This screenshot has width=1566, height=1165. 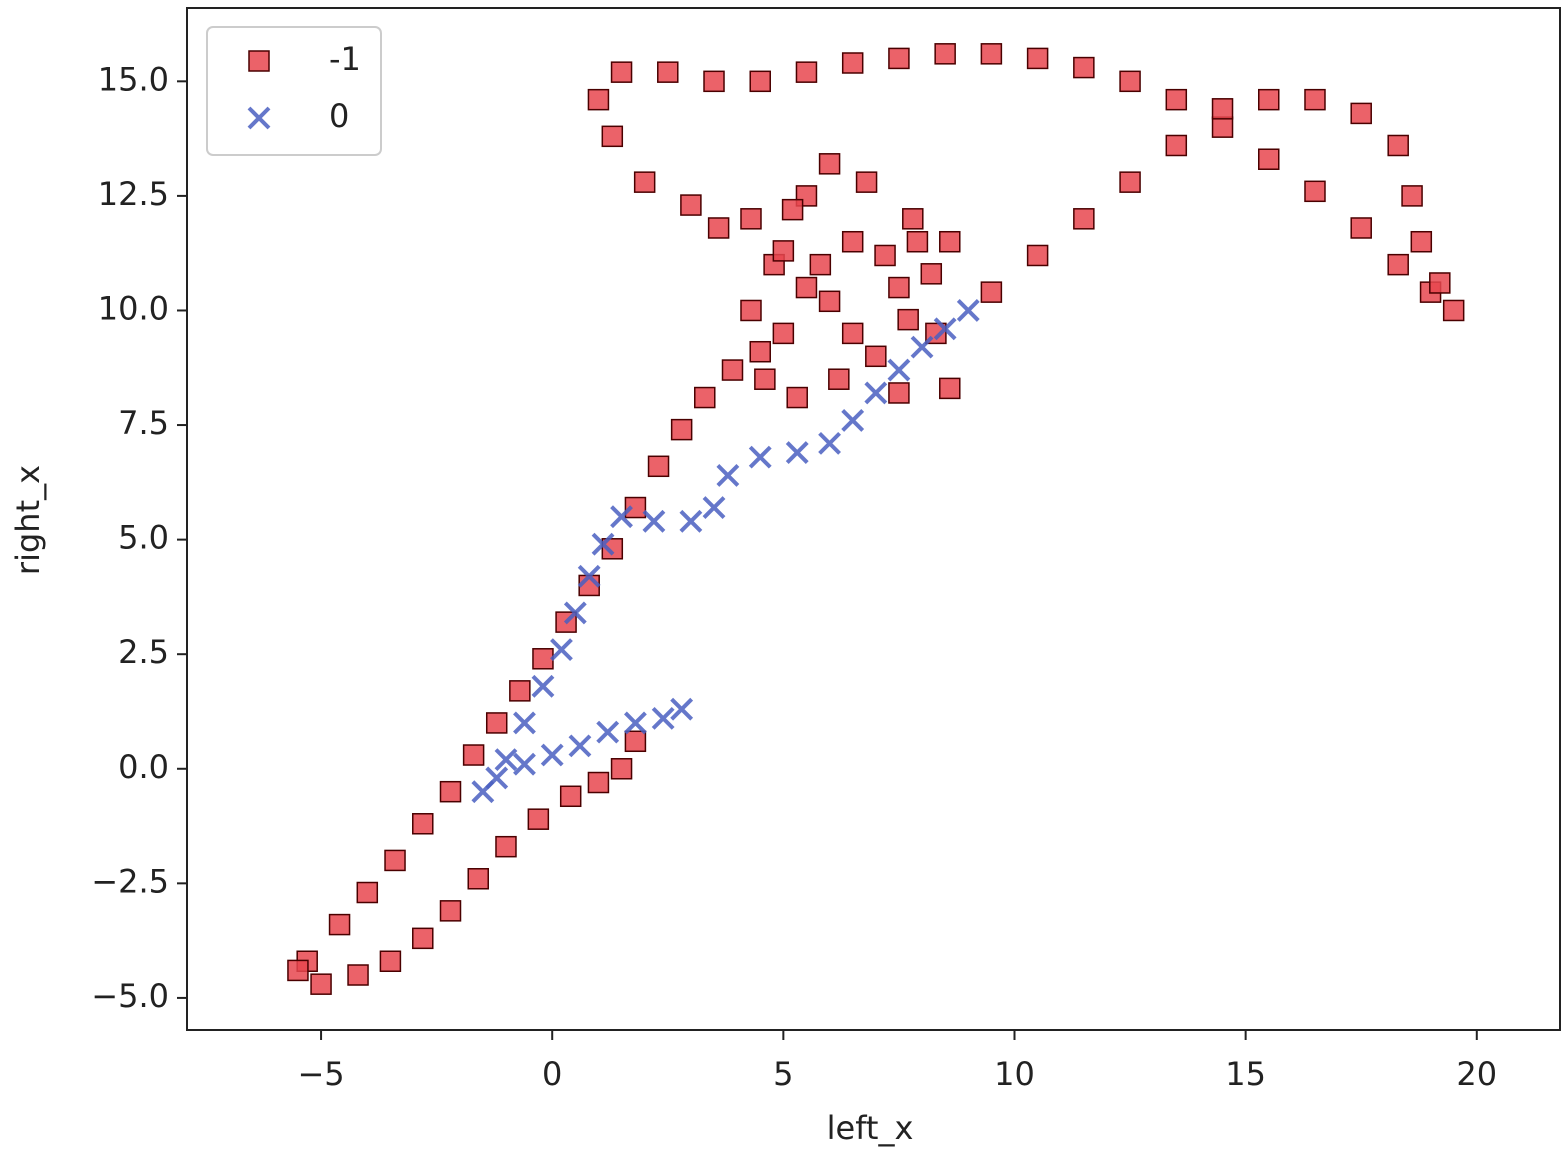 I want to click on y-tick-label: 2.5, so click(x=143, y=652).